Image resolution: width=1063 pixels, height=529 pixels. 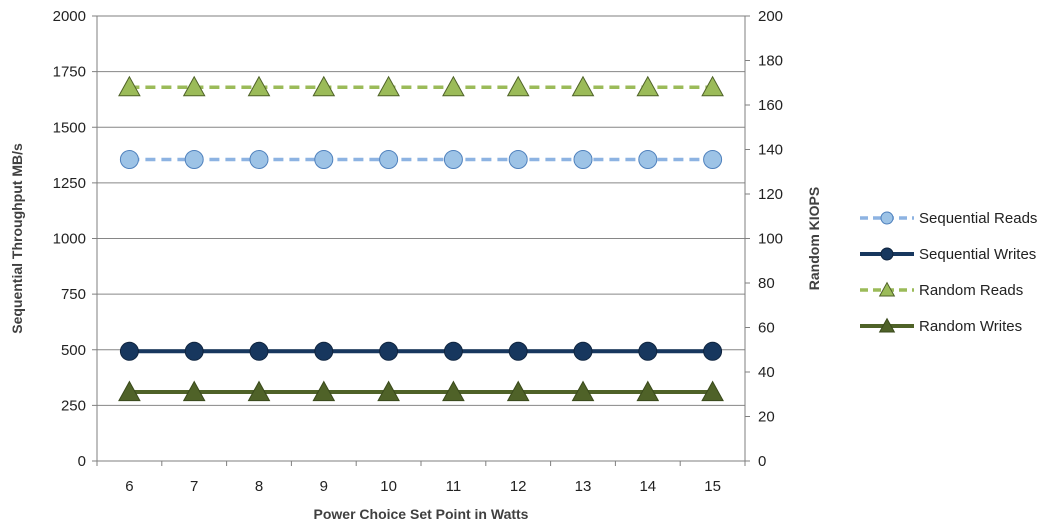 I want to click on series-sequential-reads, so click(x=421, y=160).